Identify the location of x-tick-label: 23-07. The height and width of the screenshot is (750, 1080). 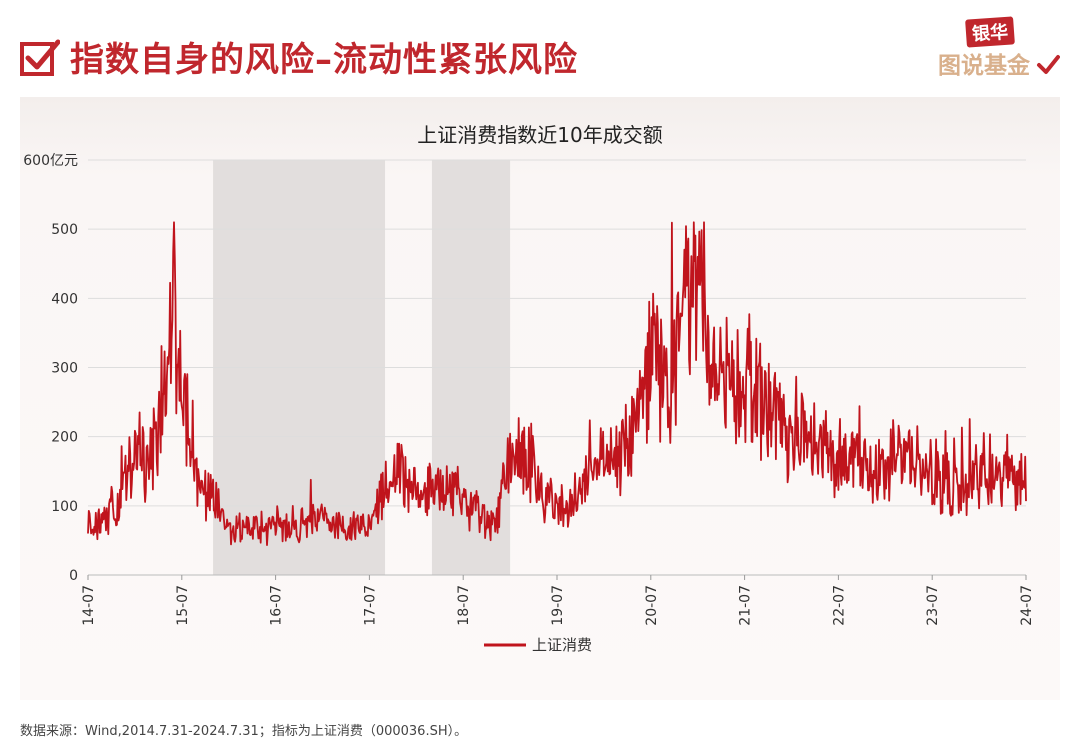
(933, 605).